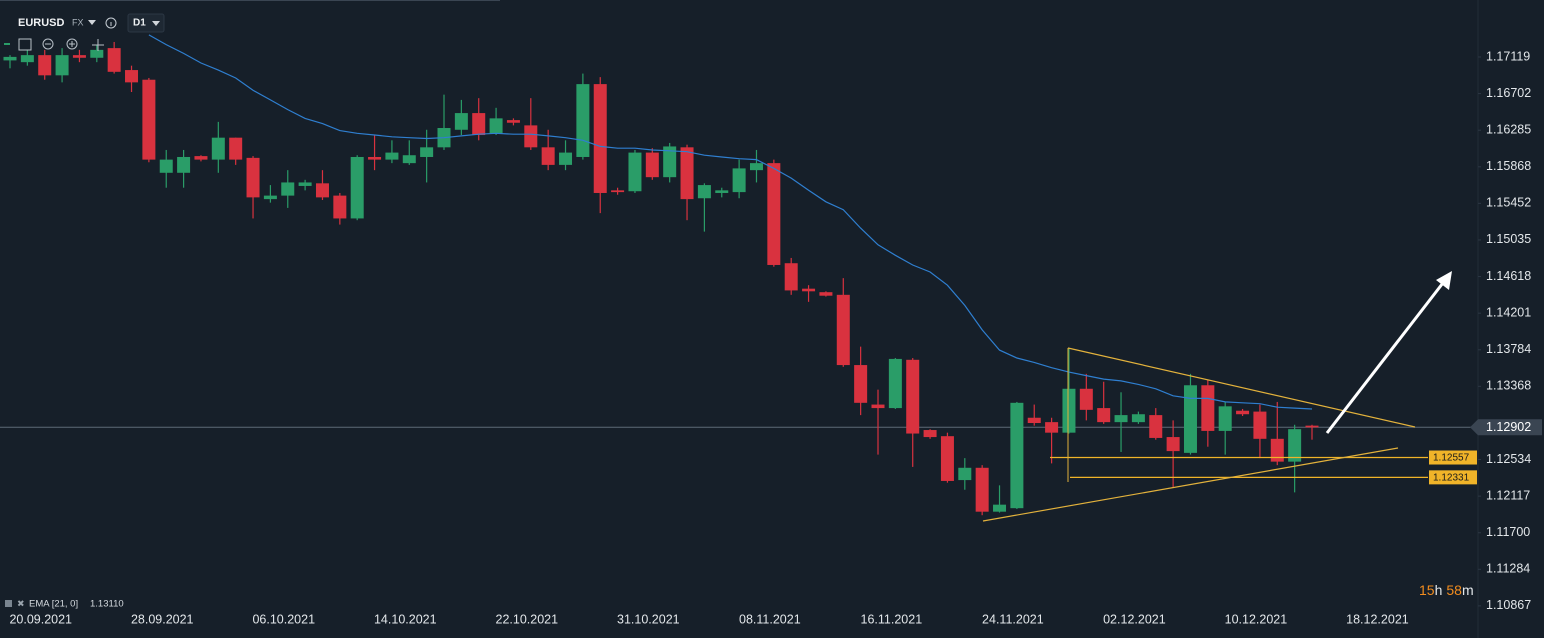  I want to click on x-tick-label: 10.12.2021, so click(1256, 619).